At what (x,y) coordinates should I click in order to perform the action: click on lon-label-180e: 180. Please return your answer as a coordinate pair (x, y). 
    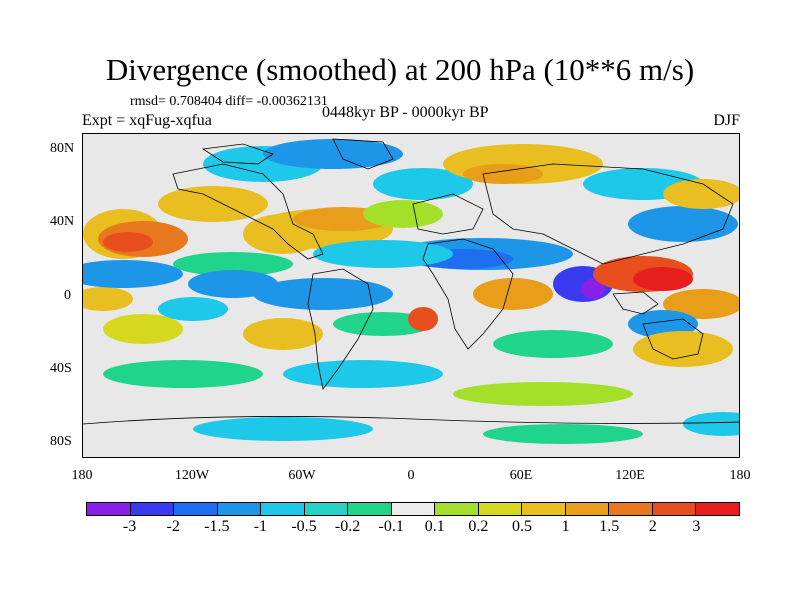
    Looking at the image, I should click on (740, 475).